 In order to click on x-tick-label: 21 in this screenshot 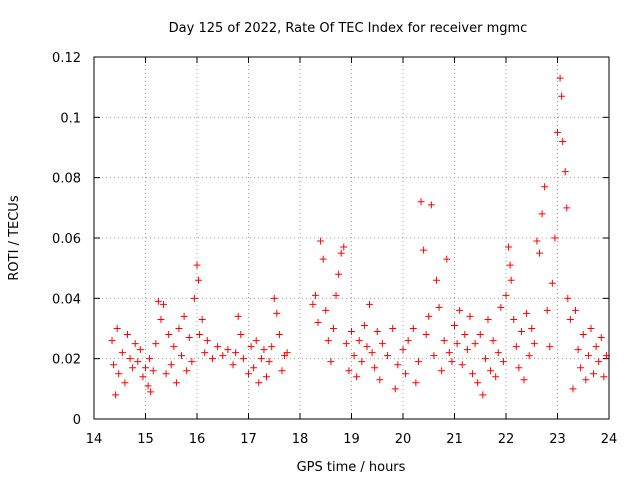, I will do `click(454, 439)`.